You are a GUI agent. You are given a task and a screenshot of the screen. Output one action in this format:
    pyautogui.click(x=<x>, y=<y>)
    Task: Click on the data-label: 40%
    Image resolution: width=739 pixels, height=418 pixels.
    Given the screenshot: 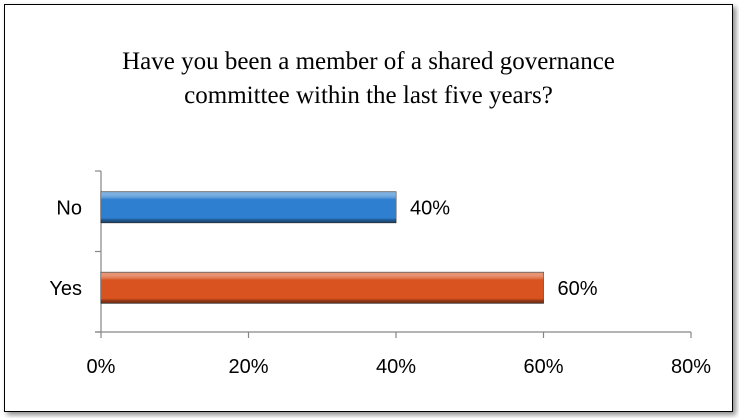 What is the action you would take?
    pyautogui.click(x=430, y=208)
    